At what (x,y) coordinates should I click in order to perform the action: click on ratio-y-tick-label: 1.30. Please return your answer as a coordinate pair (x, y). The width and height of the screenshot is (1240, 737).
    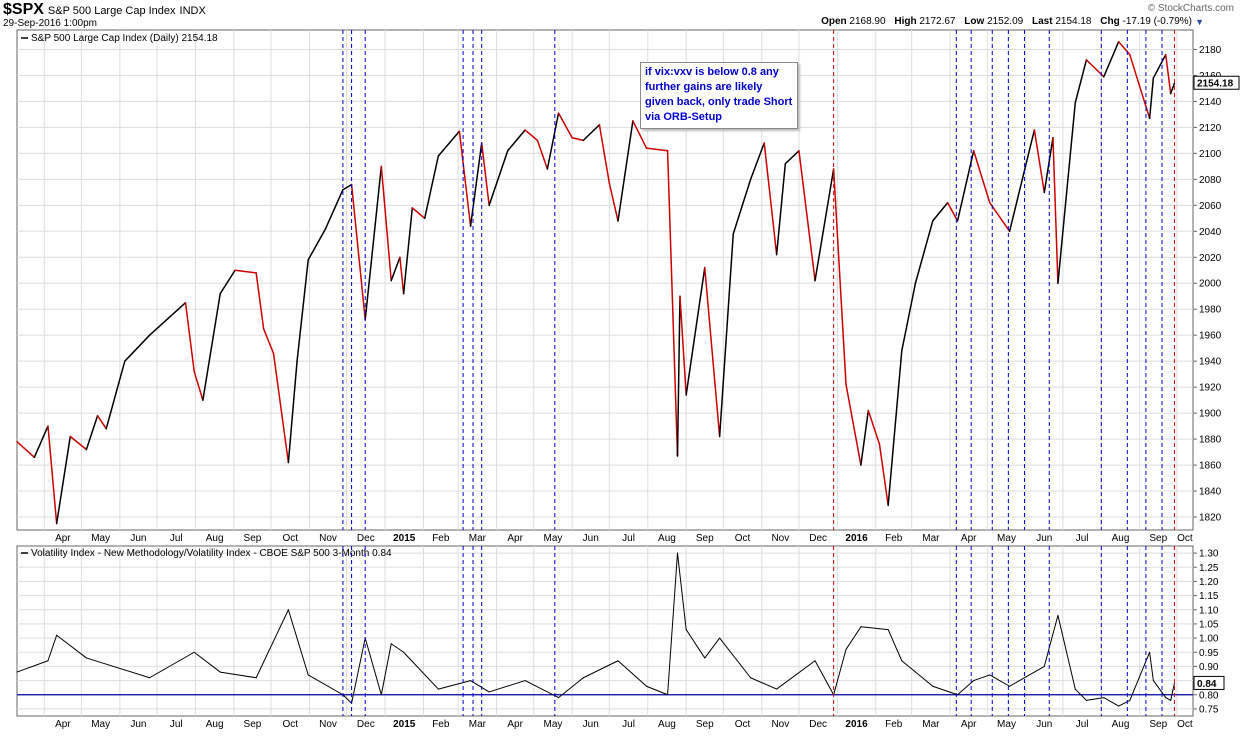
    Looking at the image, I should click on (1209, 554).